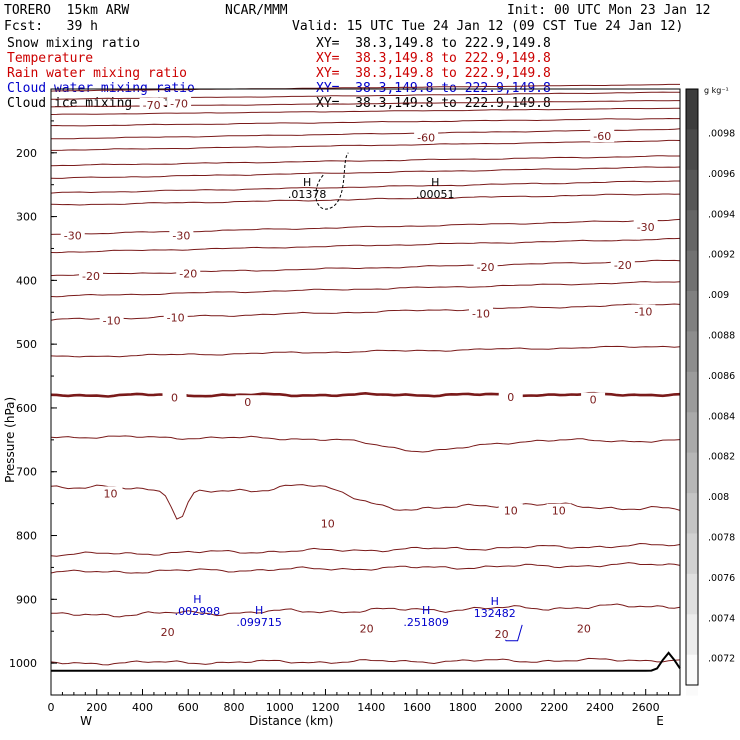 The height and width of the screenshot is (740, 740). Describe the element at coordinates (502, 634) in the screenshot. I see `temperature-contour-label: 20` at that location.